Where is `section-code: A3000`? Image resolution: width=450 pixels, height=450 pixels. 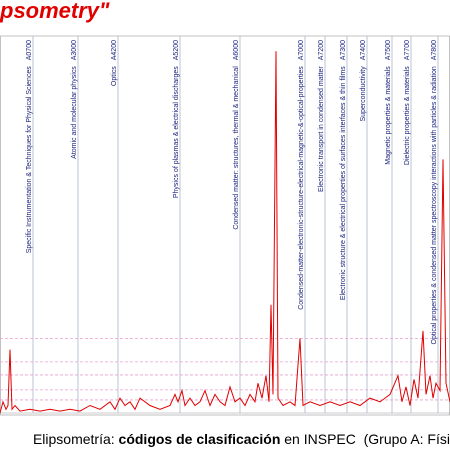 section-code: A3000 is located at coordinates (74, 50).